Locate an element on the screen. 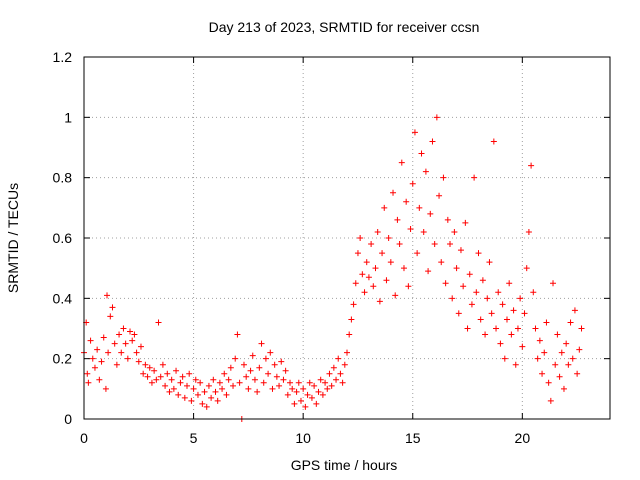 The height and width of the screenshot is (480, 640). y-tick-label: 0 is located at coordinates (68, 419).